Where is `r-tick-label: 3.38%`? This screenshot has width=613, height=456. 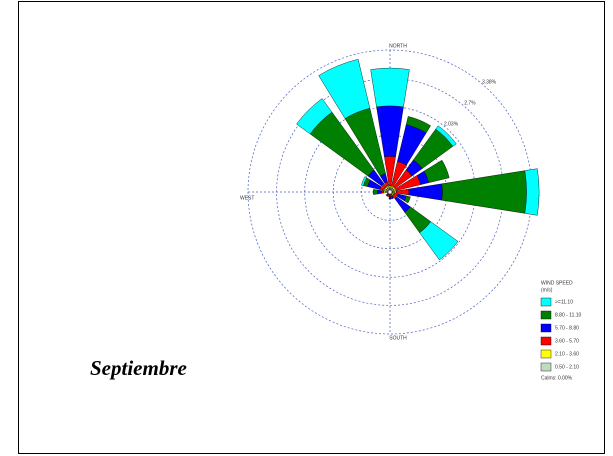
r-tick-label: 3.38% is located at coordinates (489, 82).